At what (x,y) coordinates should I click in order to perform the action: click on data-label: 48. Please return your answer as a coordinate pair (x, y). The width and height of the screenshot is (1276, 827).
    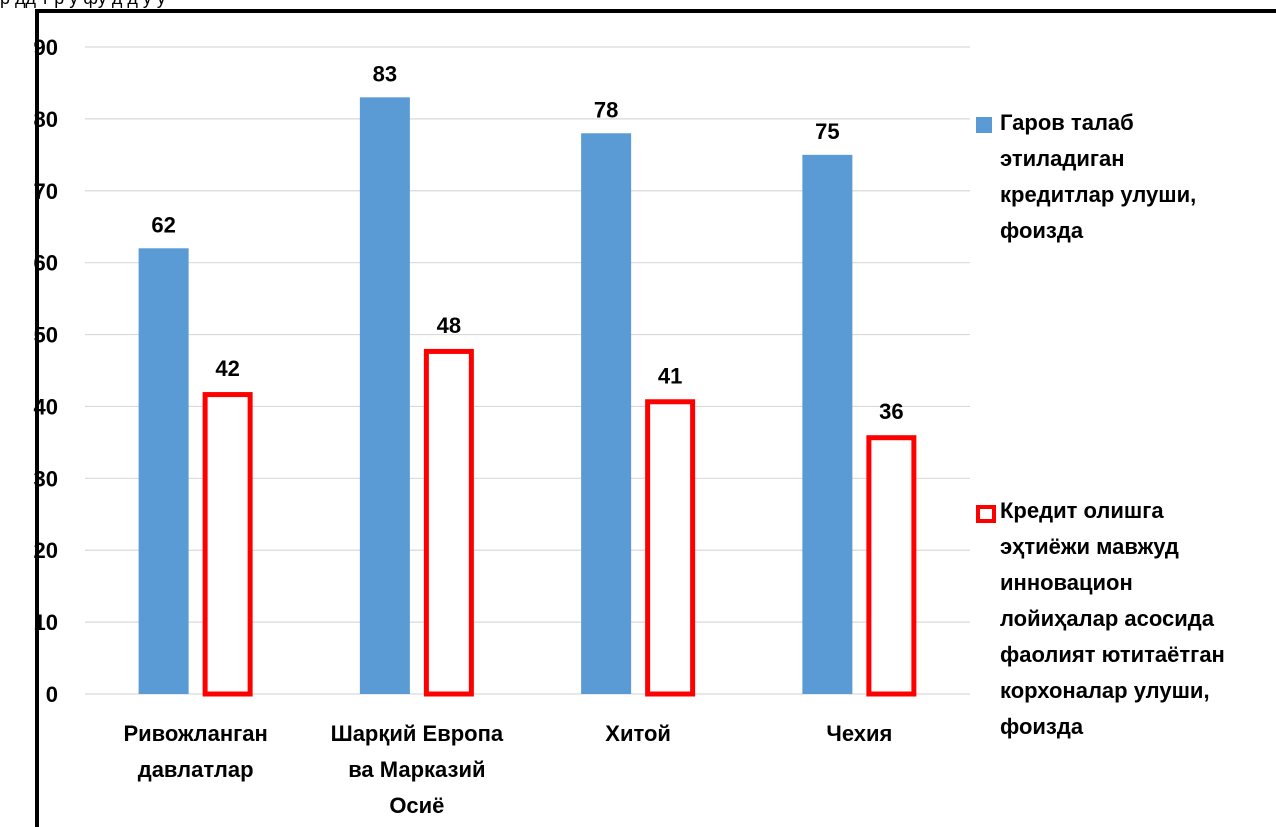
    Looking at the image, I should click on (449, 325).